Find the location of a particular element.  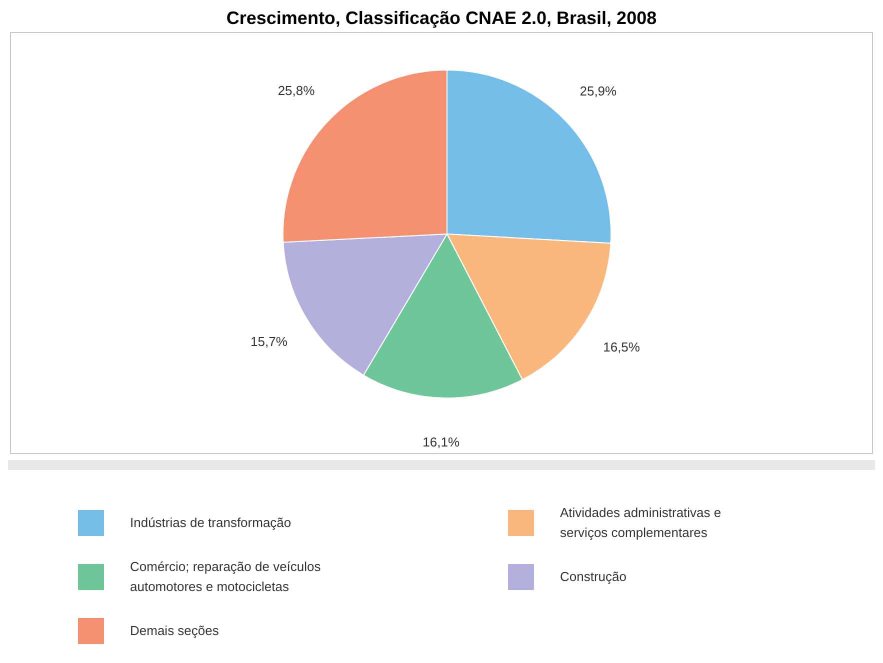

chart-title: Crescimento, Classificação CNAE 2.0, Brasil, 2008 is located at coordinates (441, 19).